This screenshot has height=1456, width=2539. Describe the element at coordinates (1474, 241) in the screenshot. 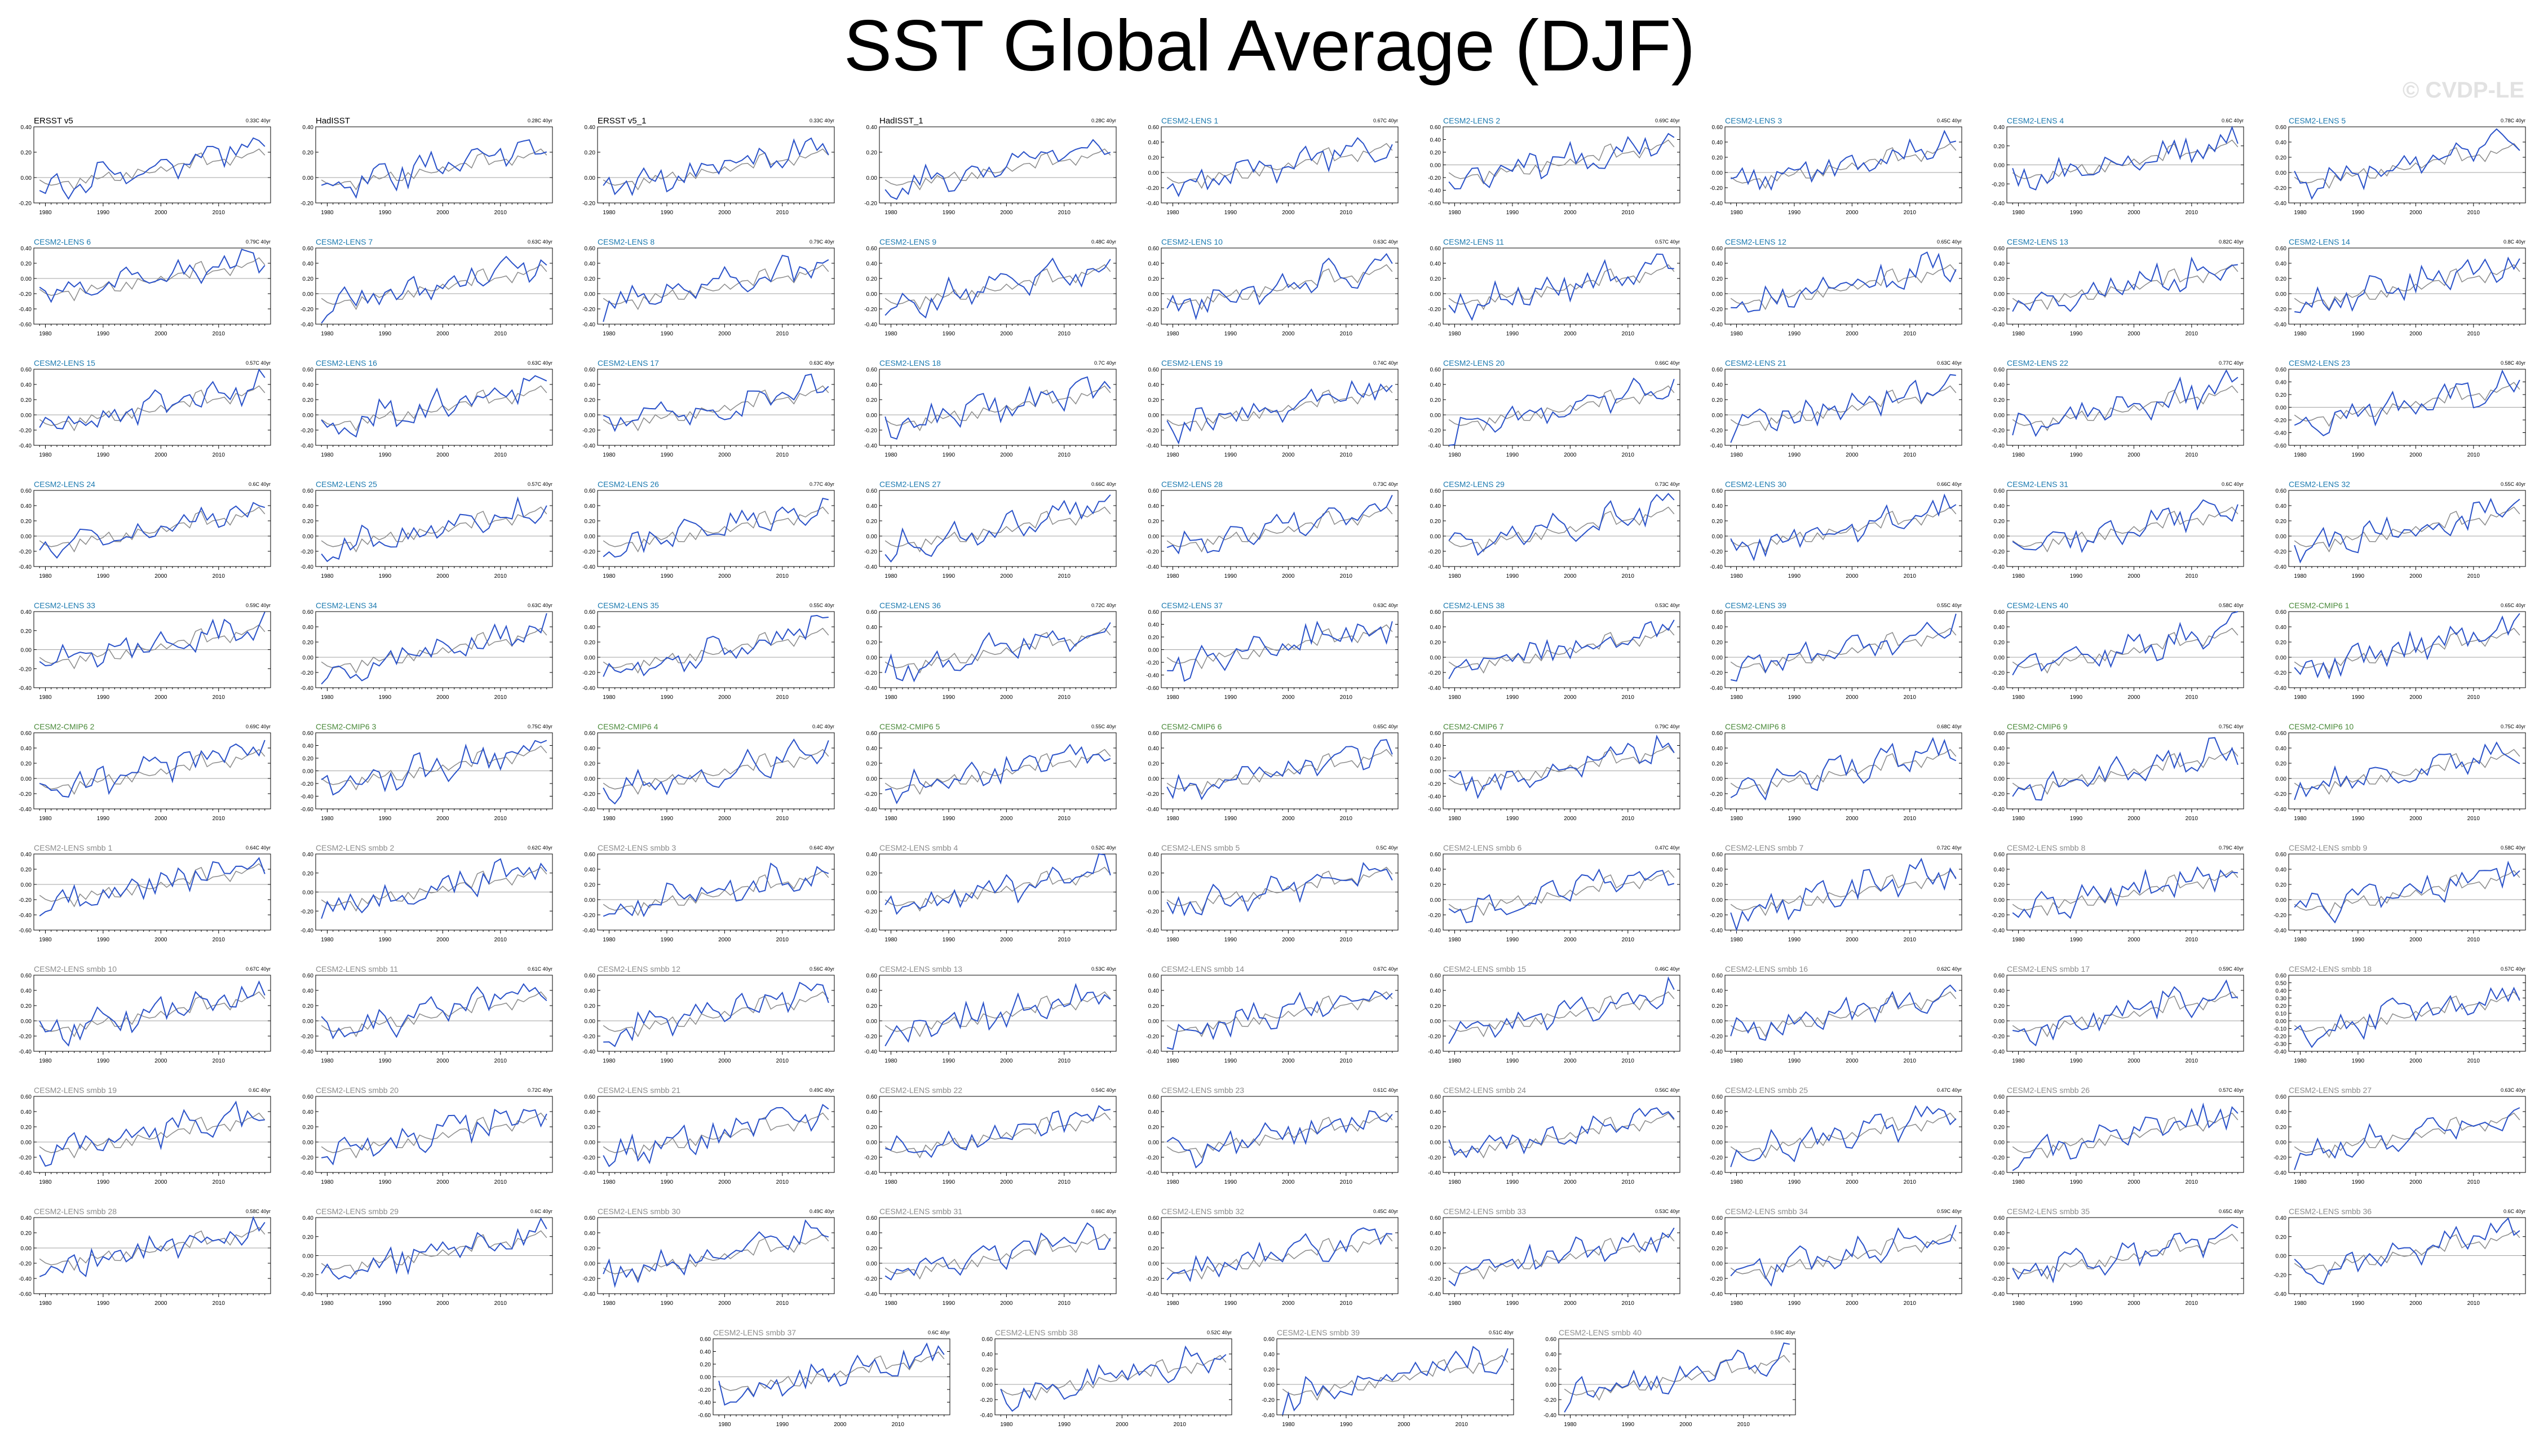

I see `panel-title: CESM2-LENS 11` at that location.